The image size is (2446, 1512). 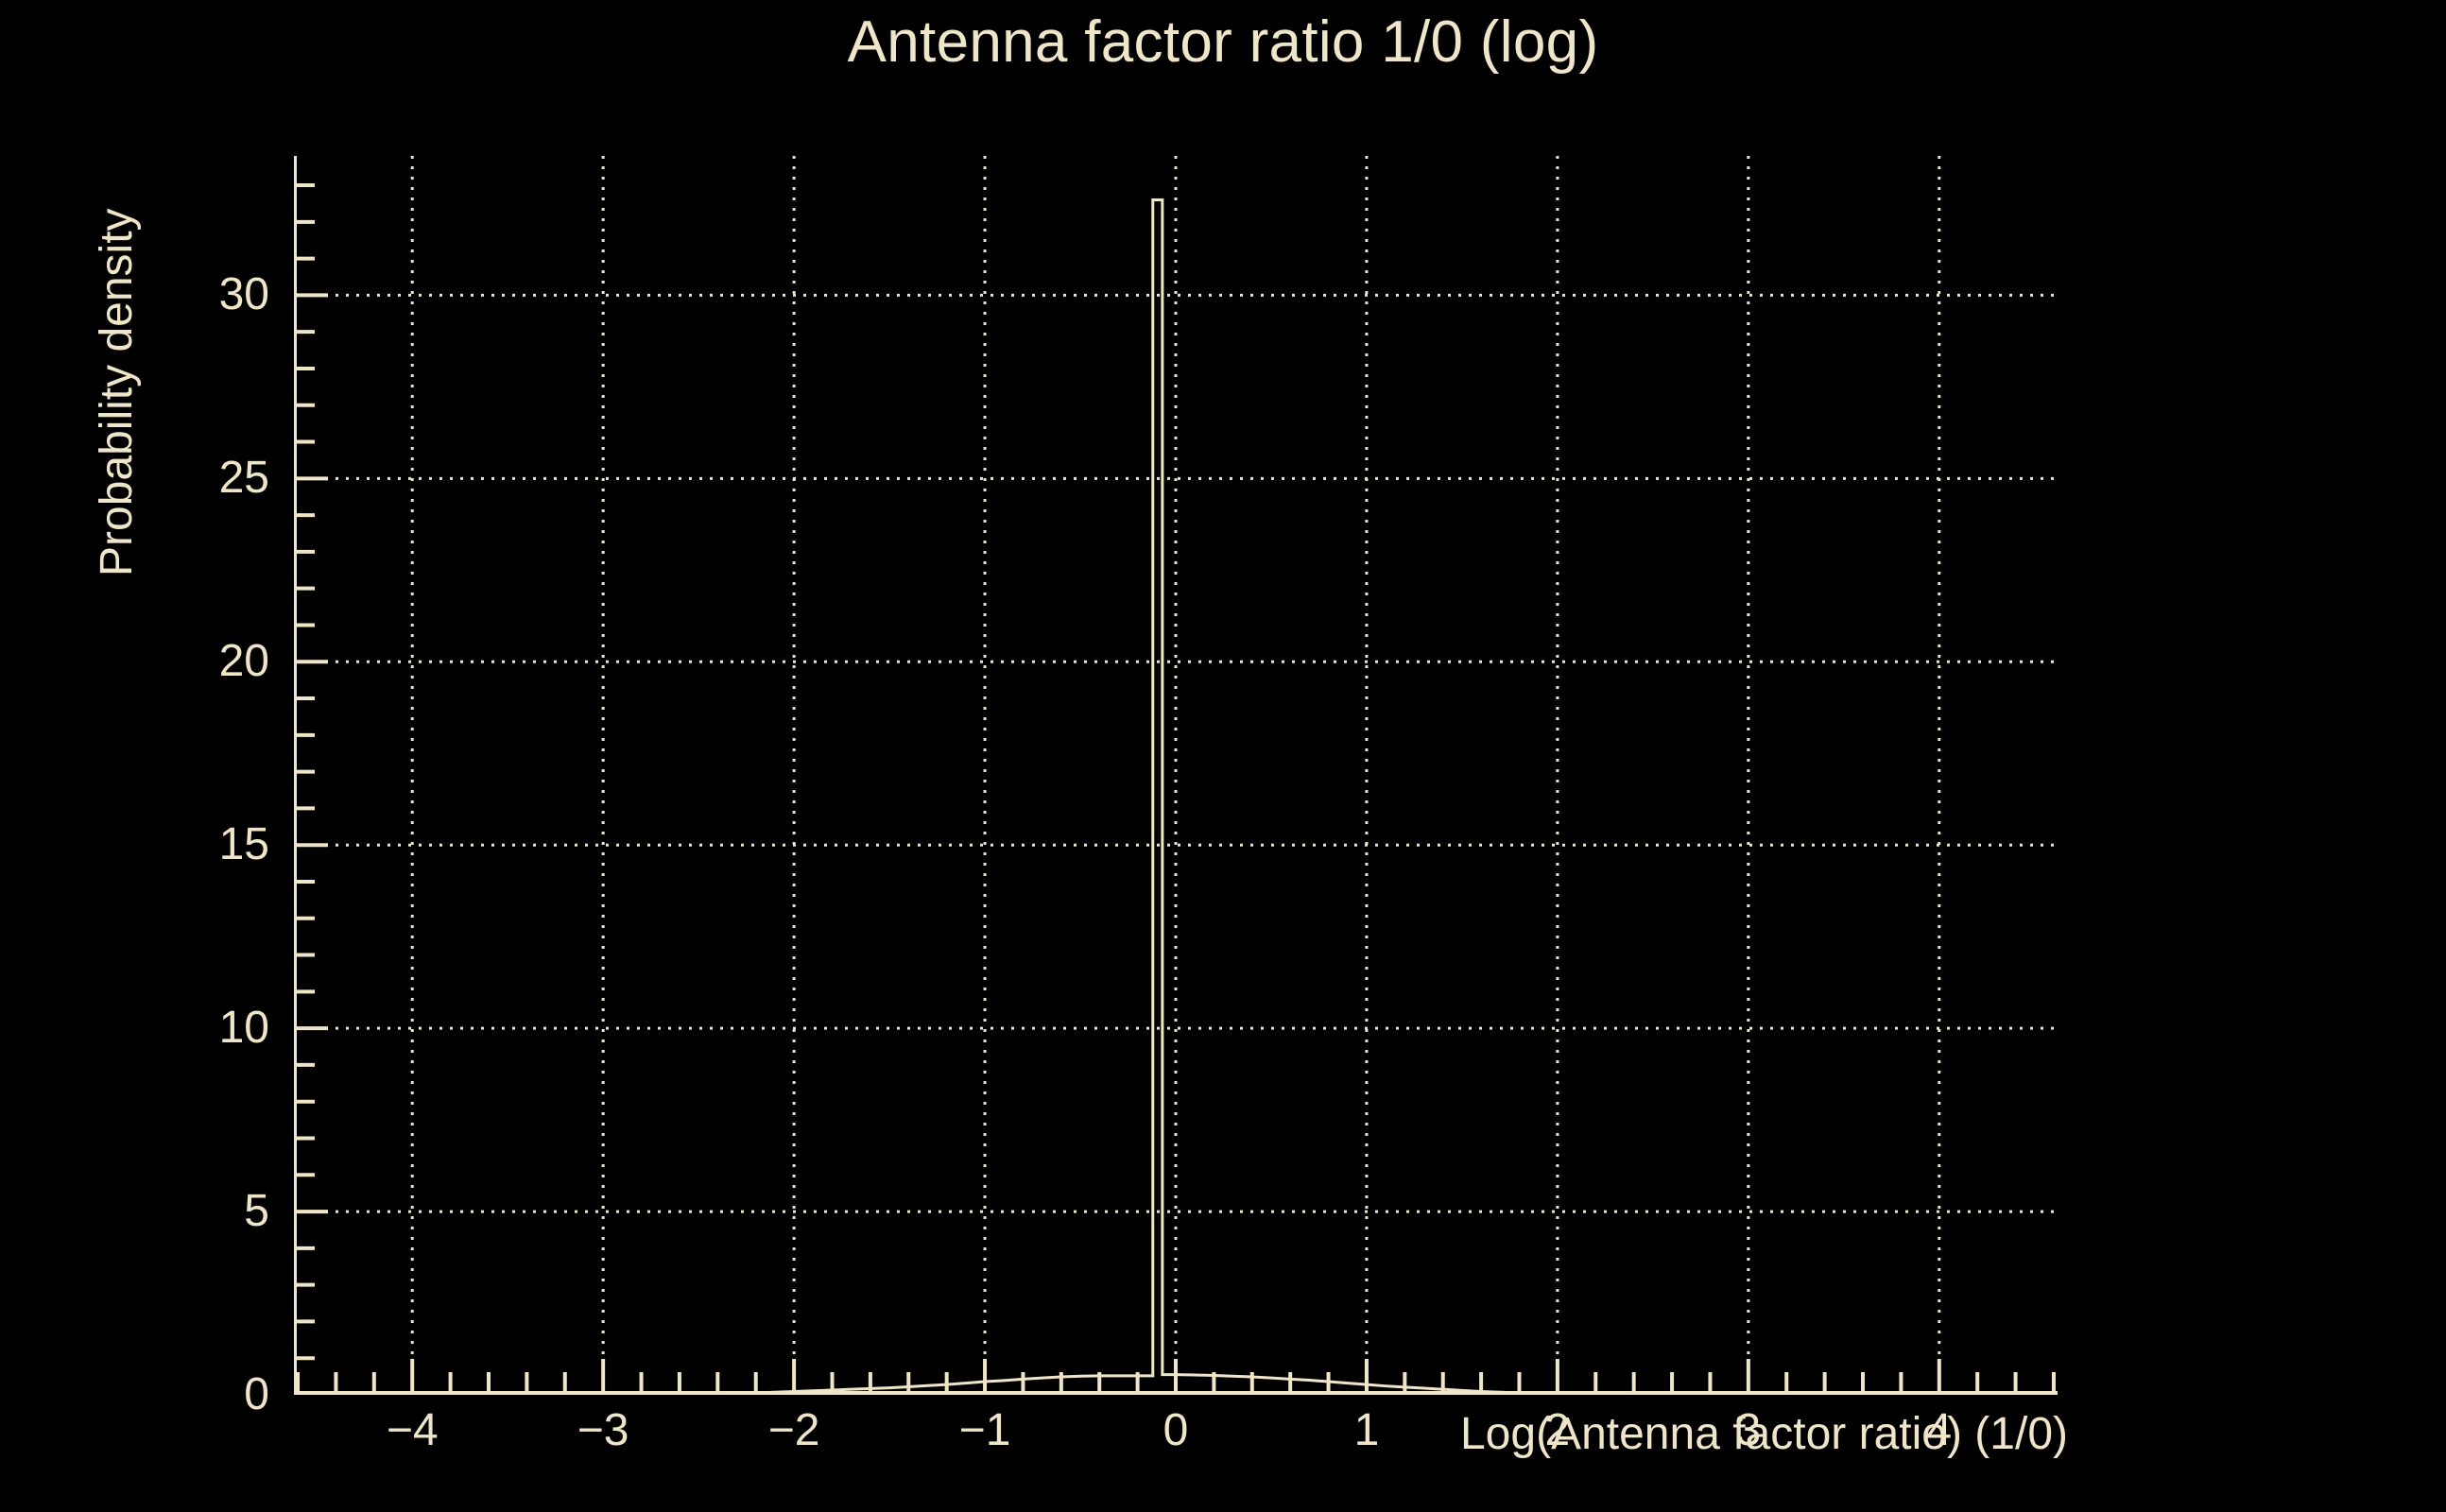 What do you see at coordinates (412, 1430) in the screenshot?
I see `x-tick-label: −4` at bounding box center [412, 1430].